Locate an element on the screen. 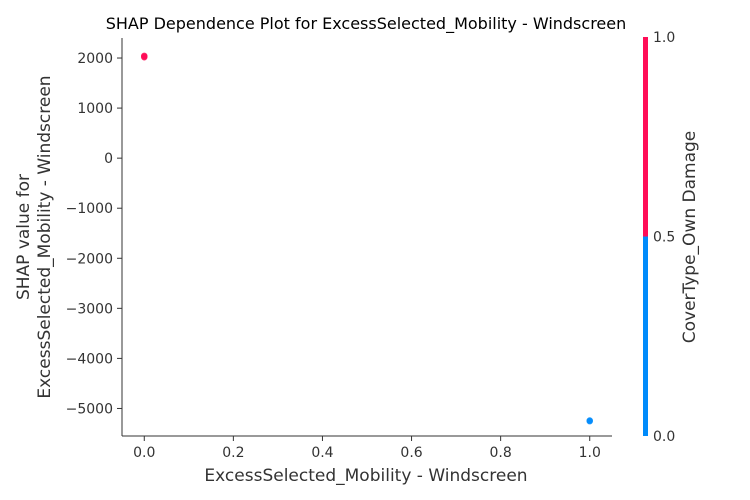 The width and height of the screenshot is (750, 500). y-tick-label: −3000 is located at coordinates (89, 309).